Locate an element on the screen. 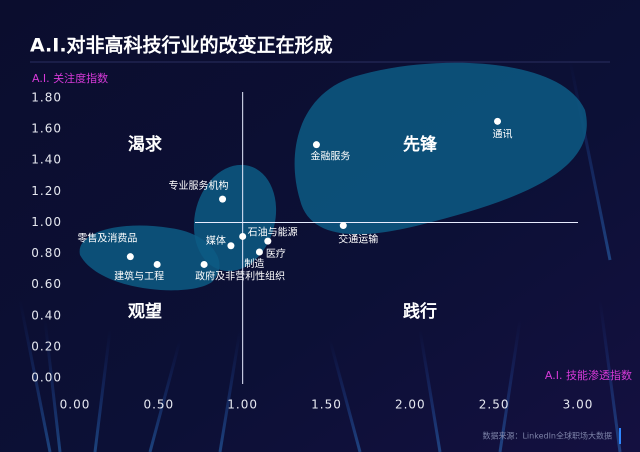 Image resolution: width=640 pixels, height=452 pixels. quadrant-label: 渴求 is located at coordinates (145, 144).